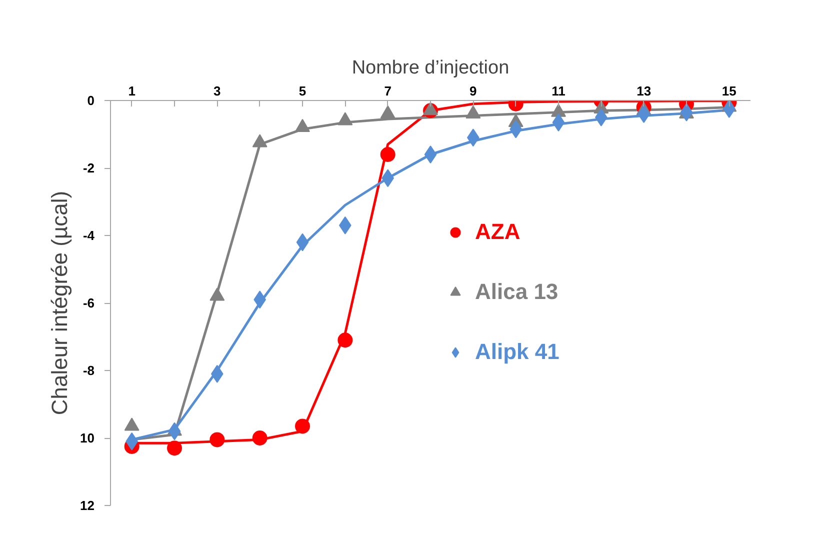 The height and width of the screenshot is (543, 840). What do you see at coordinates (89, 235) in the screenshot?
I see `y-tick-label: -4` at bounding box center [89, 235].